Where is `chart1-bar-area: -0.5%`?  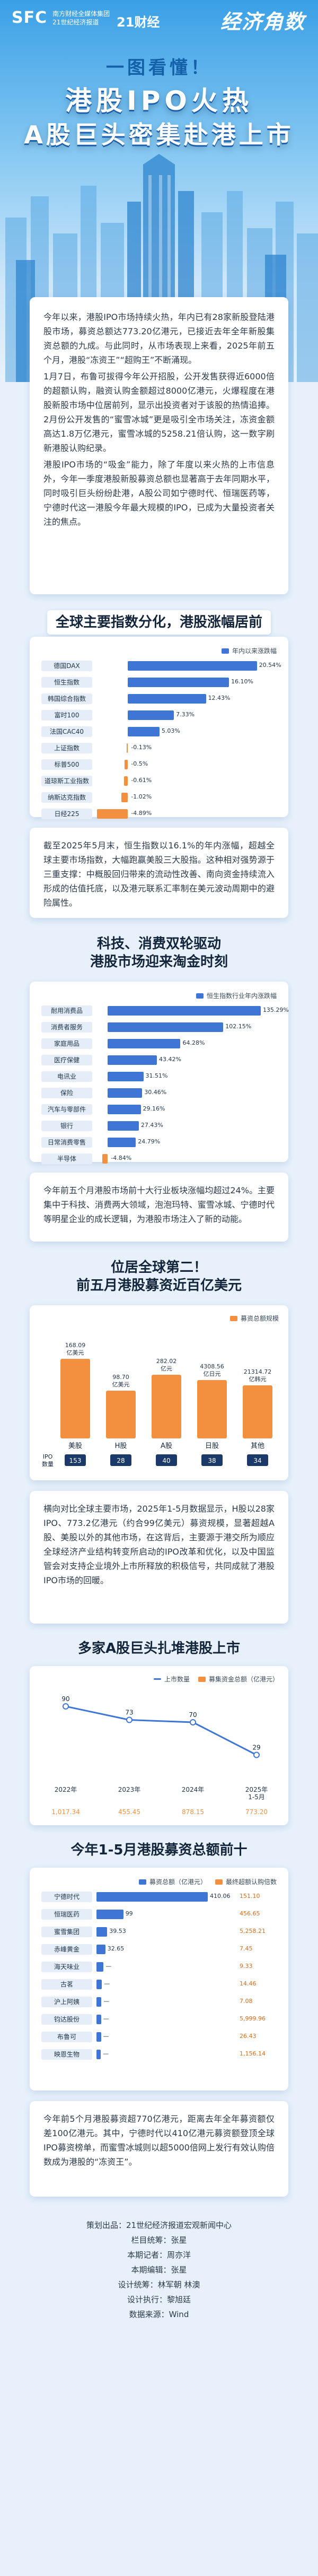
chart1-bar-area: -0.5% is located at coordinates (187, 764).